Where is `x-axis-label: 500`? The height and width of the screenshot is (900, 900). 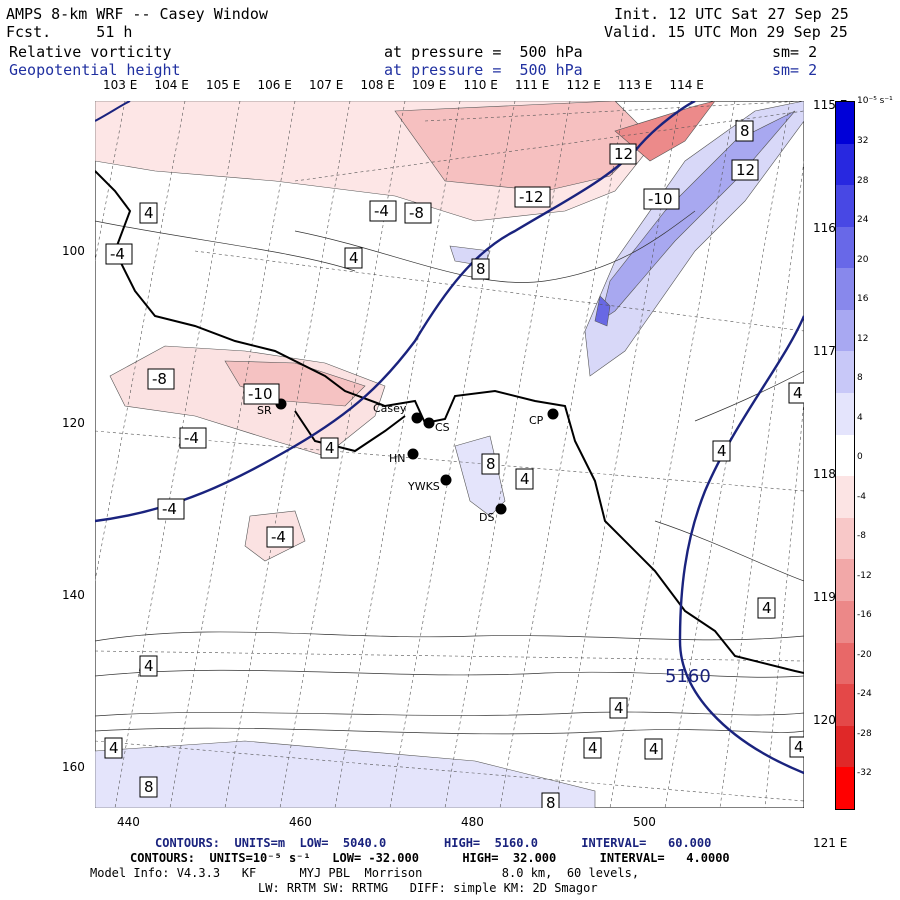
x-axis-label: 500 is located at coordinates (644, 822).